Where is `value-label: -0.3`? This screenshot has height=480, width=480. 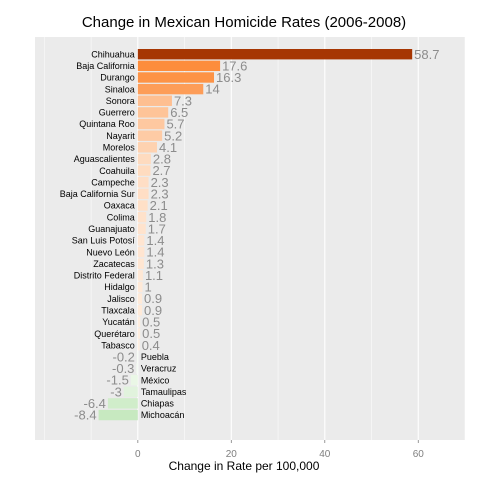
value-label: -0.3 is located at coordinates (123, 368).